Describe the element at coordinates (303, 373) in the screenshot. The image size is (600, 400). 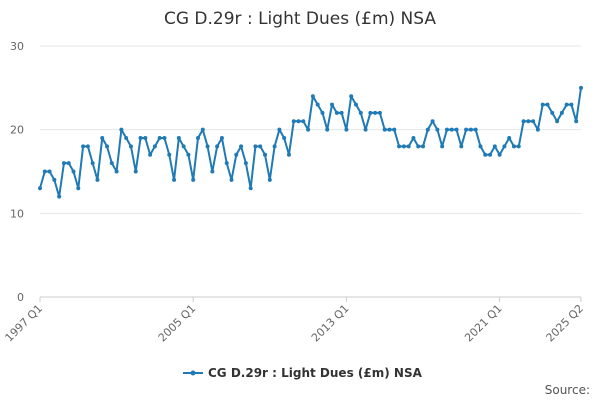
I see `legend: CG D.29r : Light Dues (£m) NSA` at that location.